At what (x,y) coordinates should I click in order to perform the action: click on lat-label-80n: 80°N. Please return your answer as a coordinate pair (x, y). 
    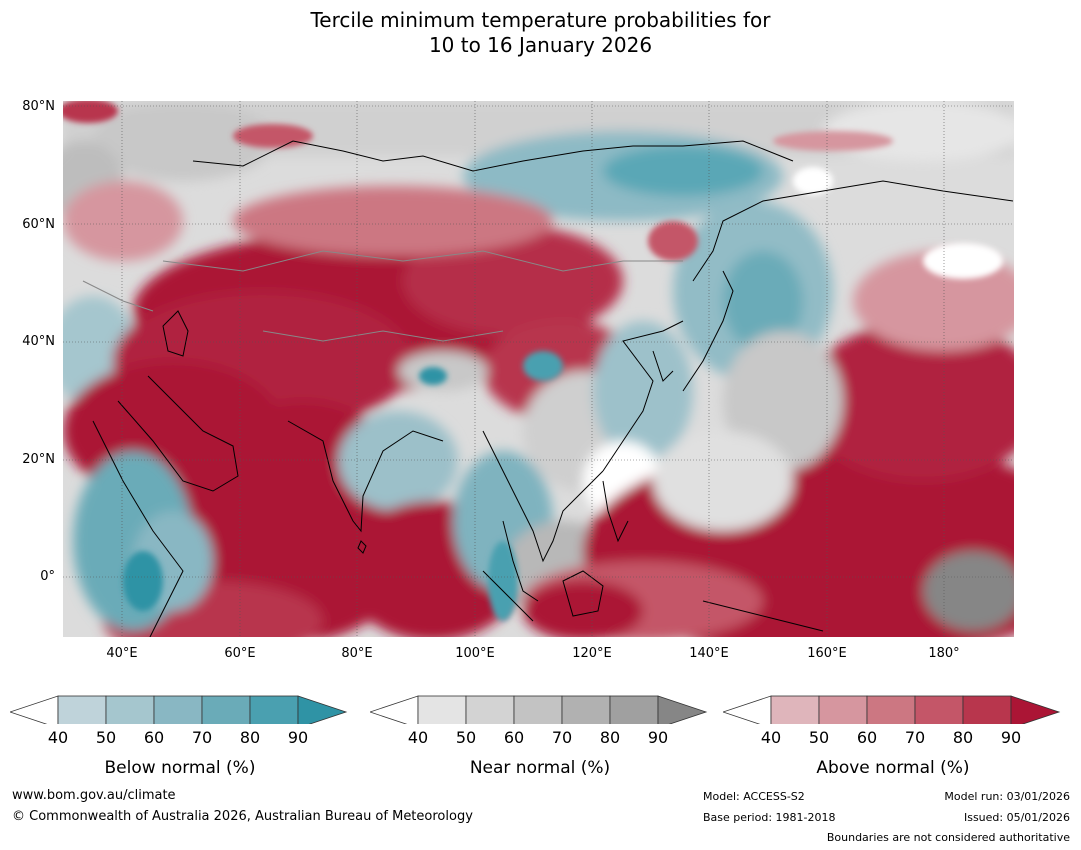
    Looking at the image, I should click on (38, 106).